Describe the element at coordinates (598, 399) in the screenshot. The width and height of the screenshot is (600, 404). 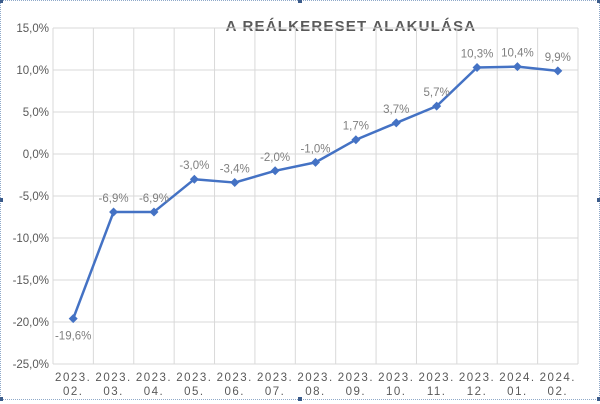
I see `resize-handle-bottom-right` at that location.